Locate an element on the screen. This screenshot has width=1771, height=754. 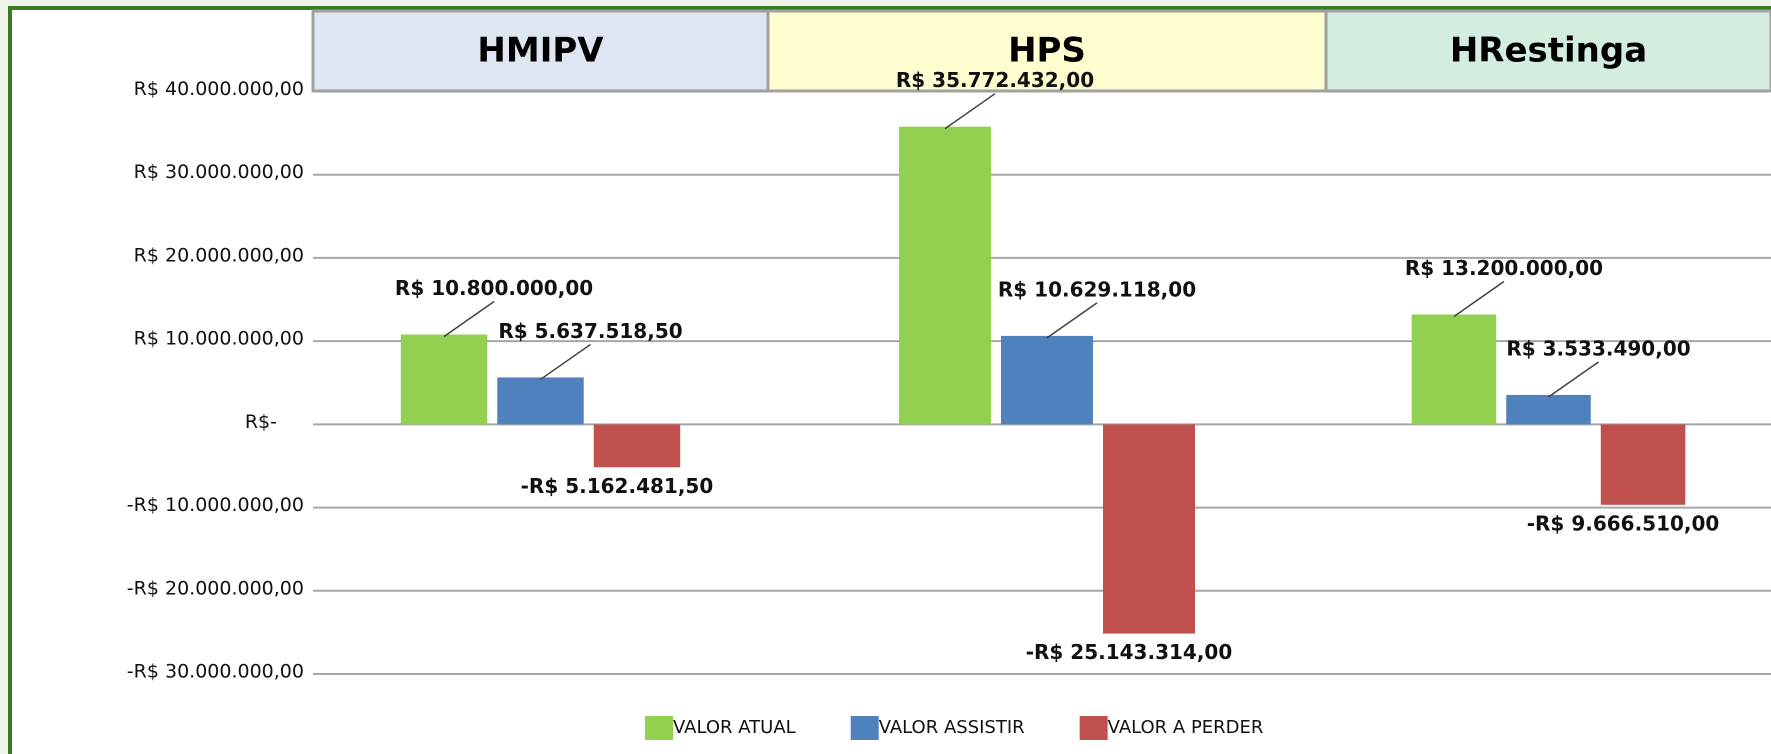
y-tick-label: -R$ 10.000.000,00 is located at coordinates (215, 505).